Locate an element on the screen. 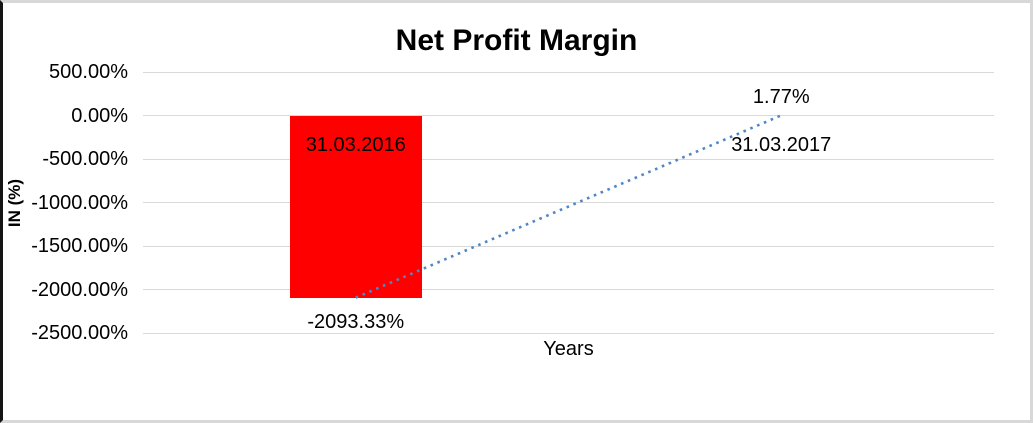 The height and width of the screenshot is (423, 1033). point-value-label: 1.77% is located at coordinates (781, 97).